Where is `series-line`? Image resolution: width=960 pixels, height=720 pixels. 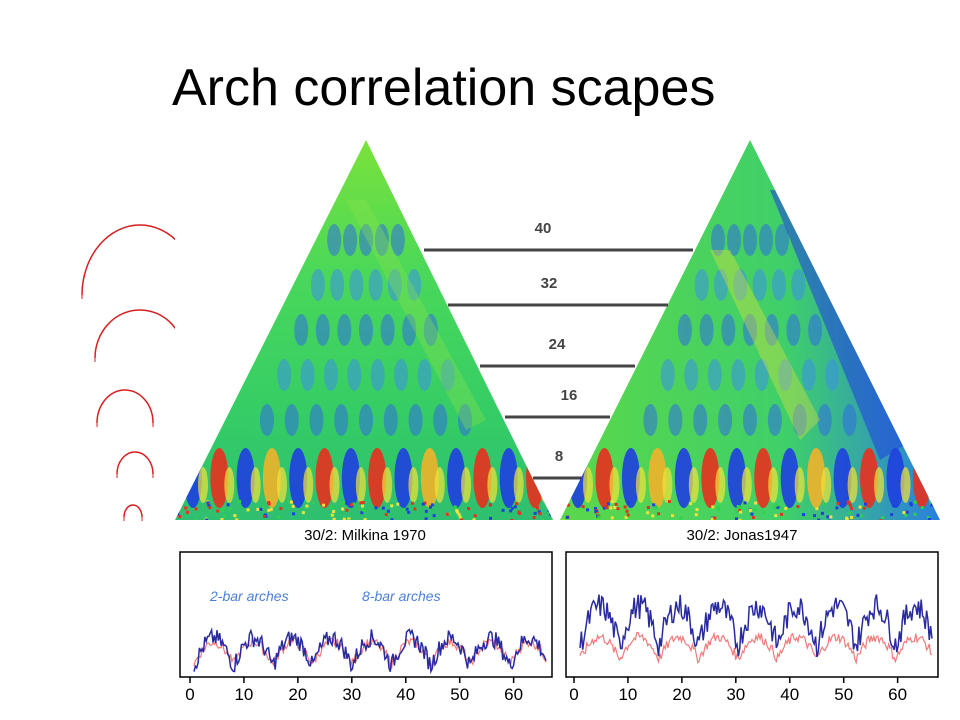
series-line is located at coordinates (370, 651).